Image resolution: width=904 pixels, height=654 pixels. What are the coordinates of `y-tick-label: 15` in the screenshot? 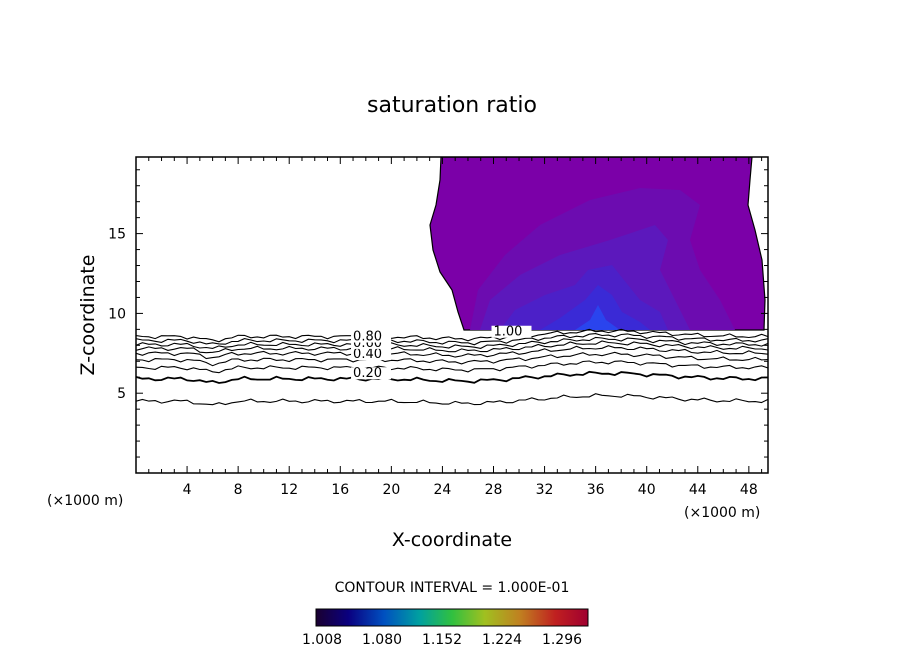 It's located at (117, 235).